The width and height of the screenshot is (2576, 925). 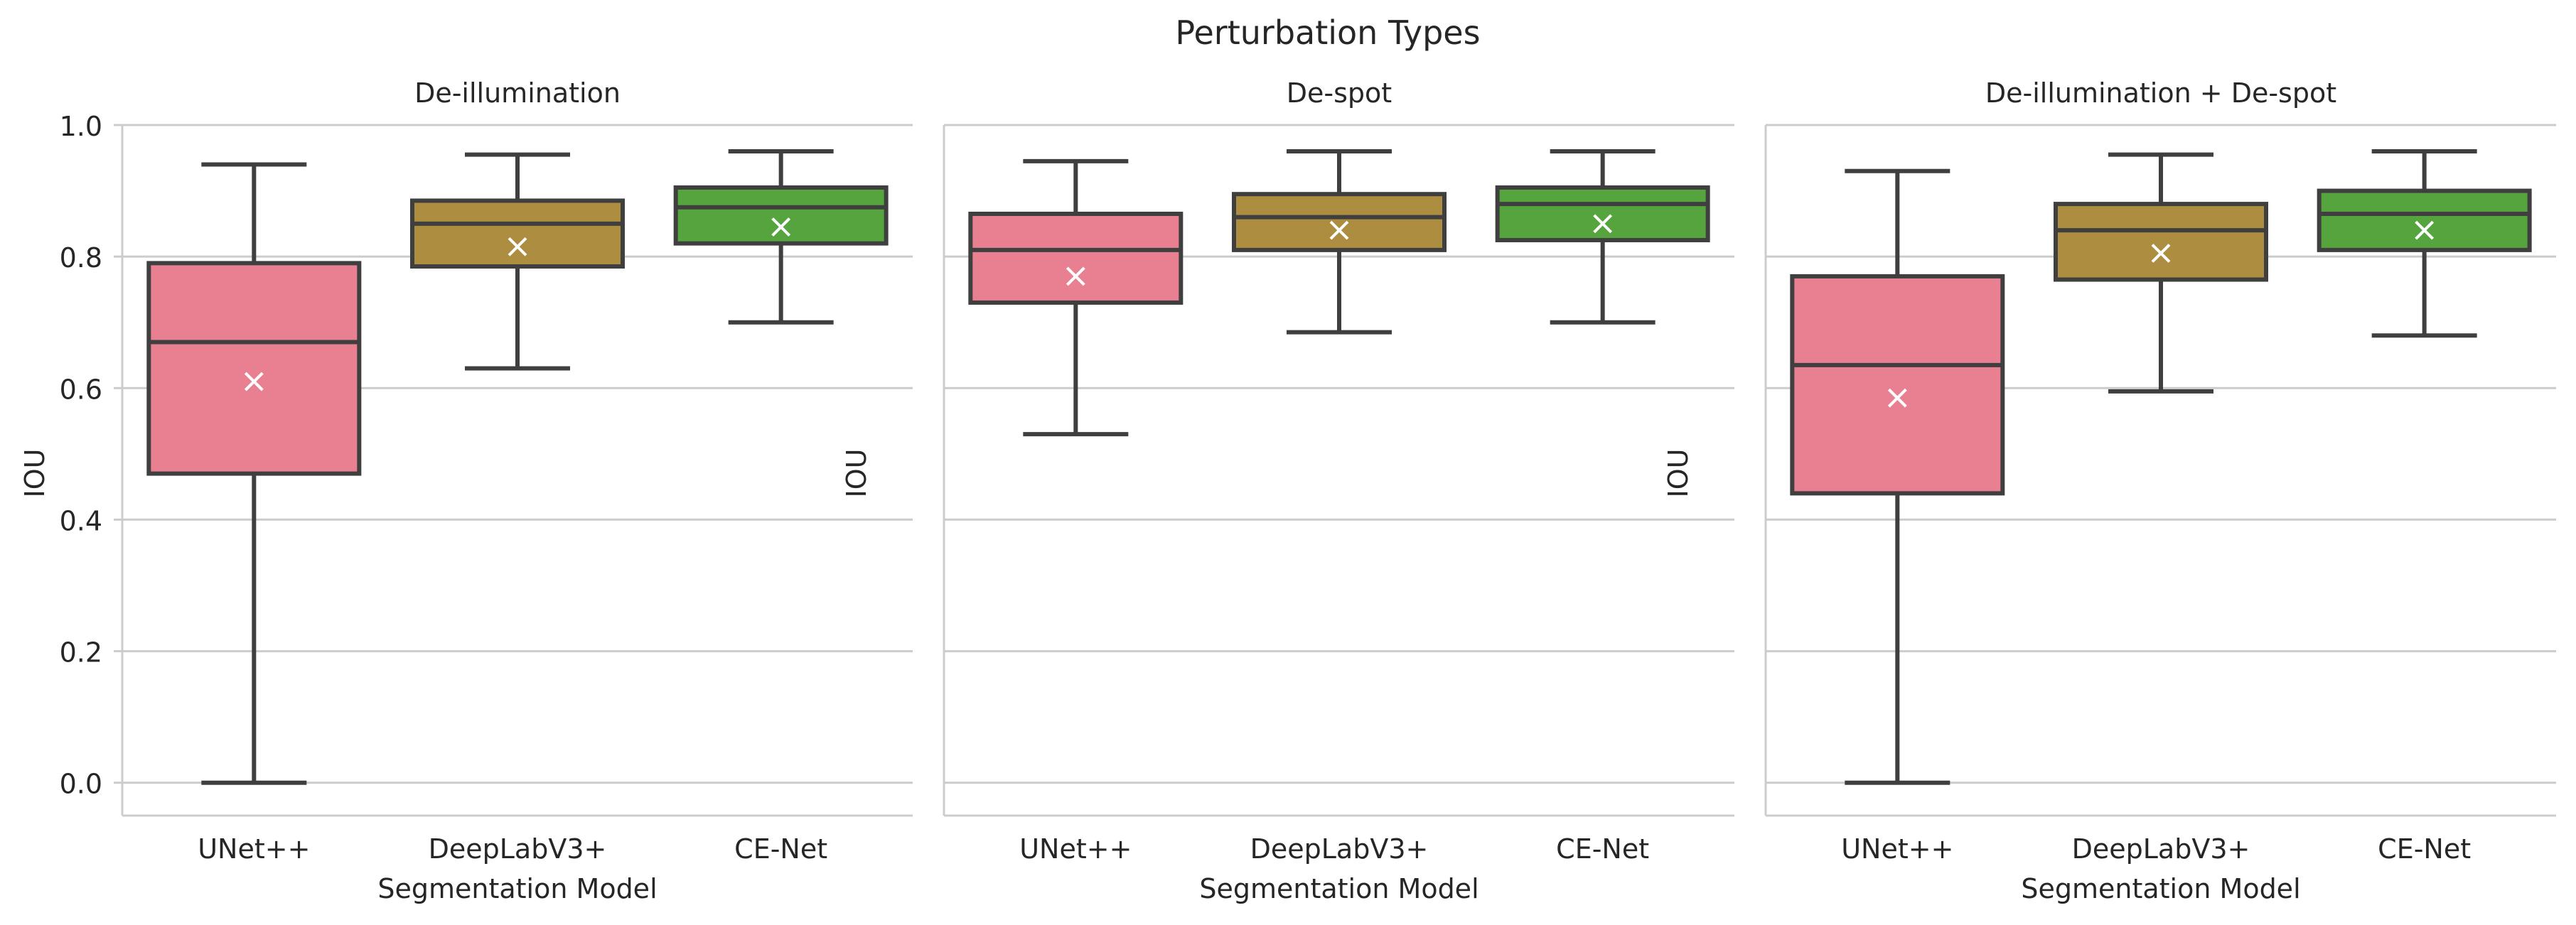 What do you see at coordinates (1602, 507) in the screenshot?
I see `panel-2-box-ce-net: CE-Net` at bounding box center [1602, 507].